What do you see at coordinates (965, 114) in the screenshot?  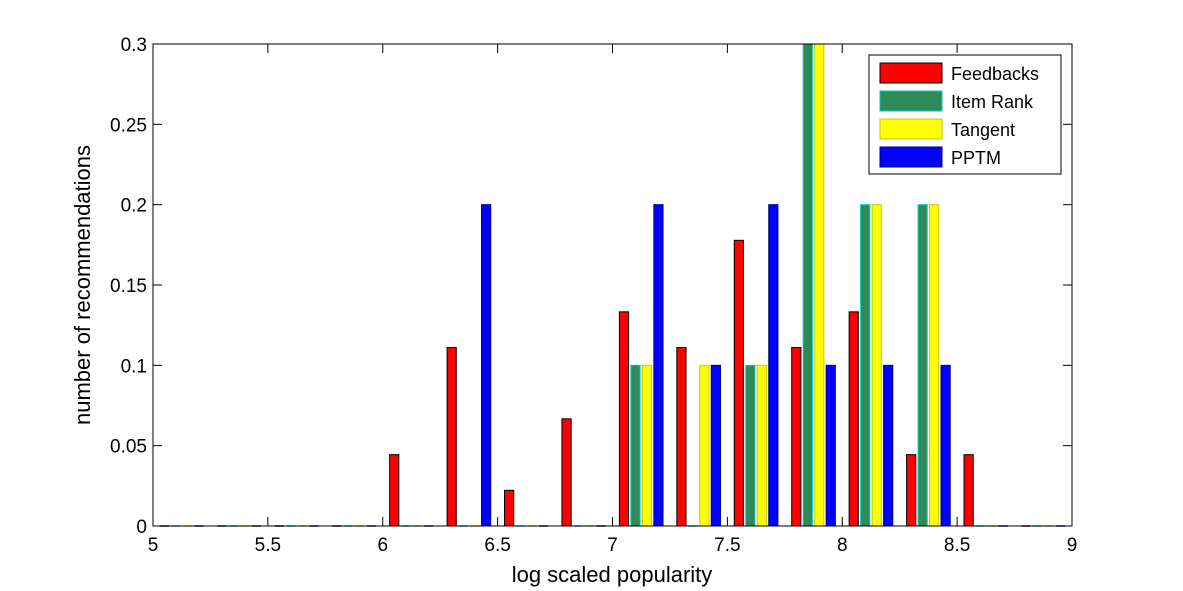 I see `legend: Feedbacks Item Rank Tangent PPTM` at bounding box center [965, 114].